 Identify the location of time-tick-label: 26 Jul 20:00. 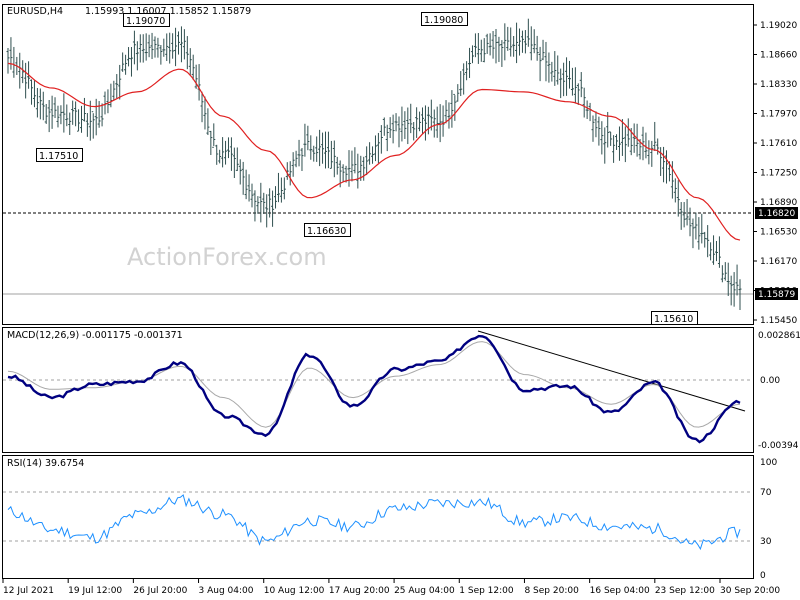
(160, 591).